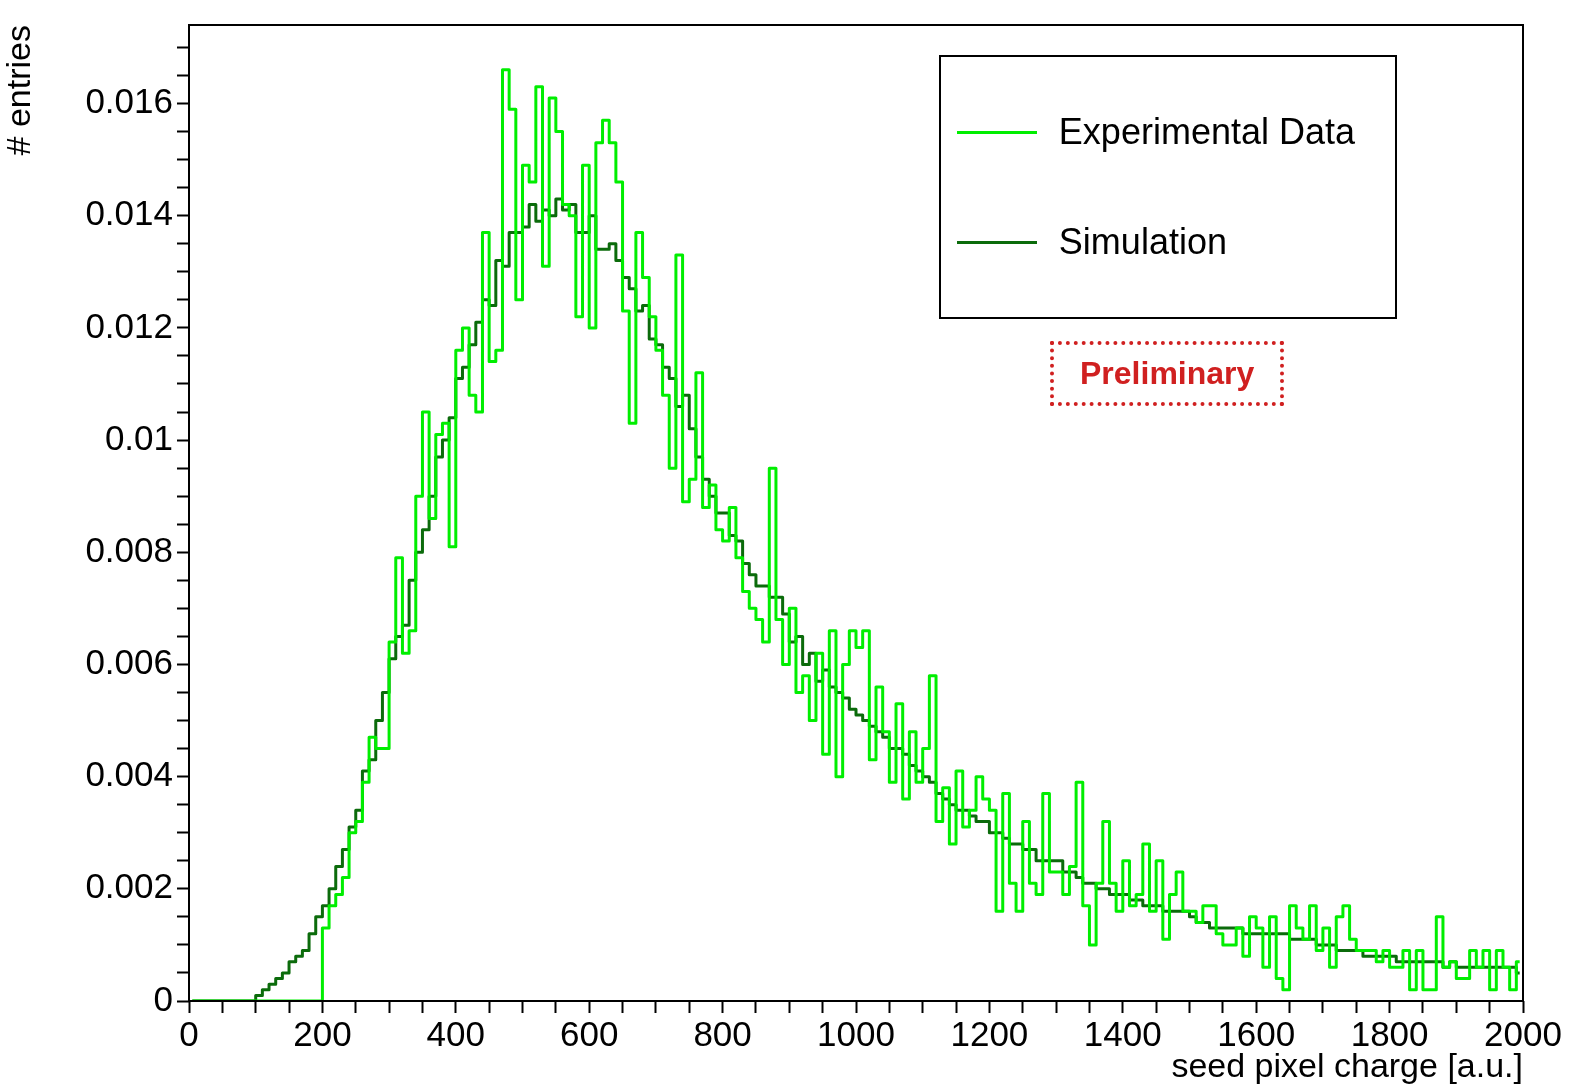 The width and height of the screenshot is (1583, 1088). I want to click on x-tick-label: 0, so click(189, 1033).